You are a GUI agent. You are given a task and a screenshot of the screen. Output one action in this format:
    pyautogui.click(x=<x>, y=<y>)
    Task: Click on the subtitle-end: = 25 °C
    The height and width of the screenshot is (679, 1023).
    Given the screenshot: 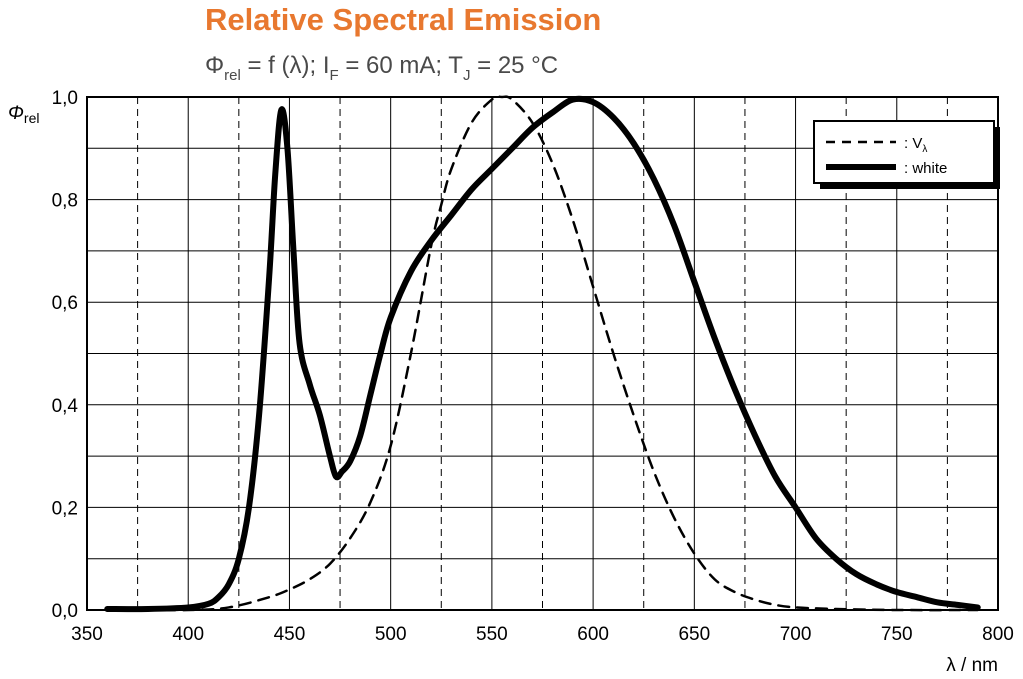 What is the action you would take?
    pyautogui.click(x=514, y=65)
    